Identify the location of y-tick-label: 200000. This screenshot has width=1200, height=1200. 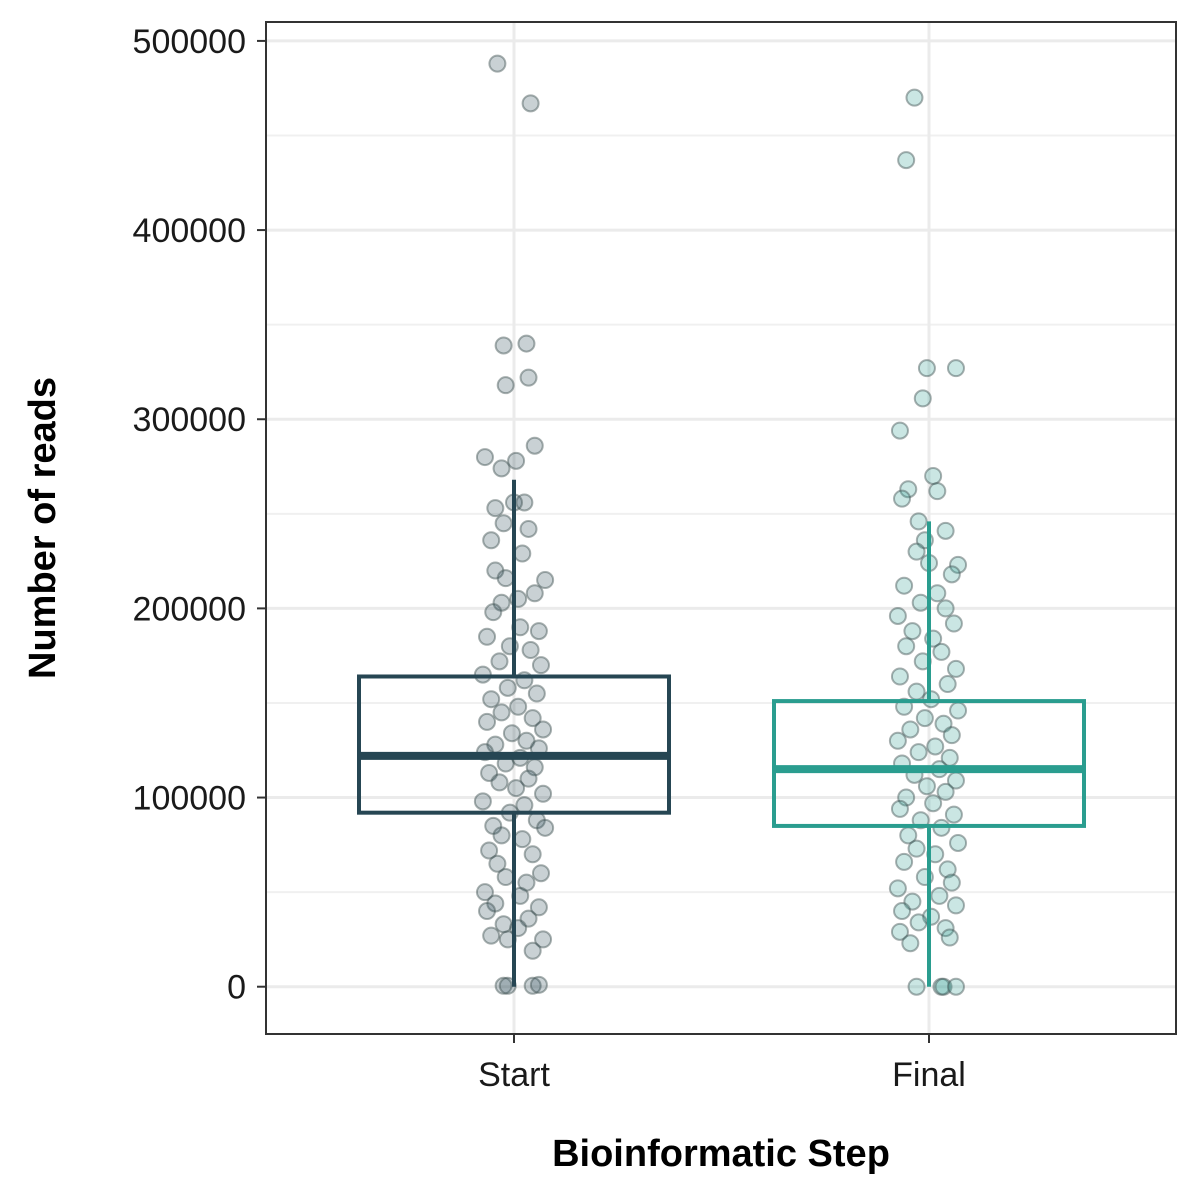
(189, 609).